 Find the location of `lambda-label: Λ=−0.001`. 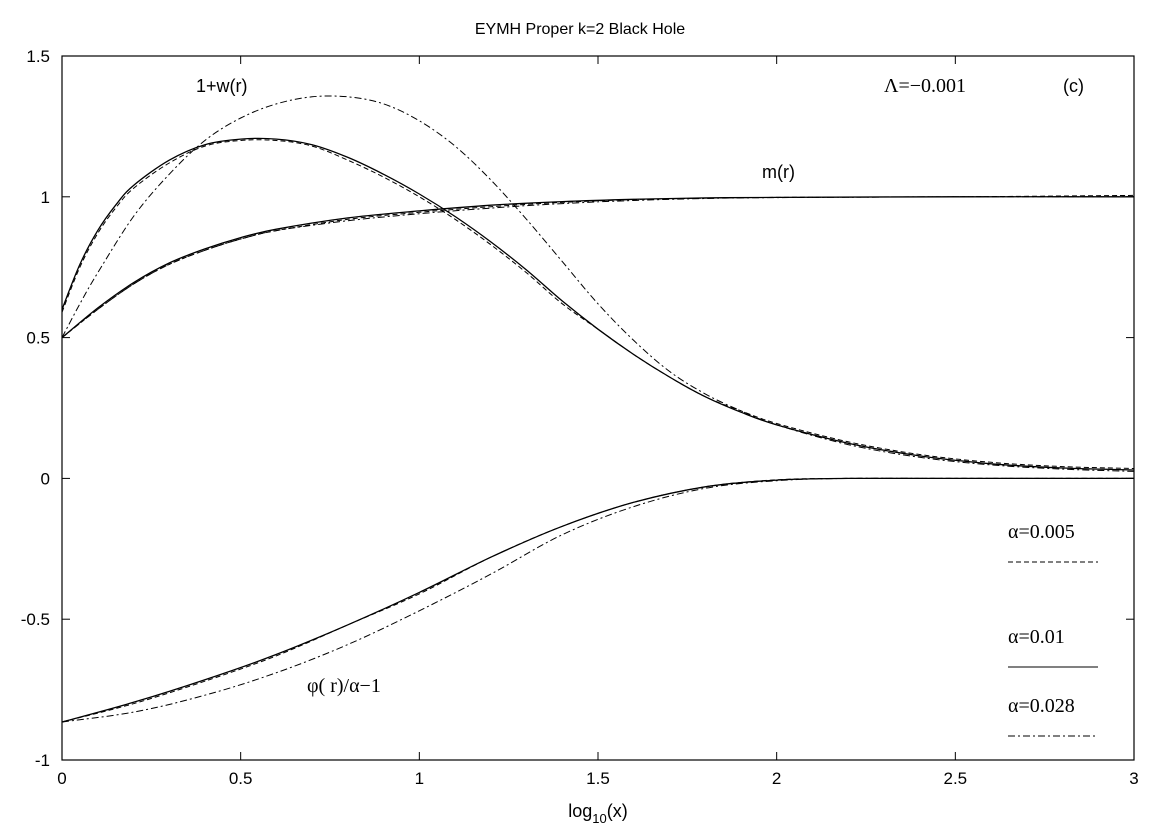

lambda-label: Λ=−0.001 is located at coordinates (925, 86).